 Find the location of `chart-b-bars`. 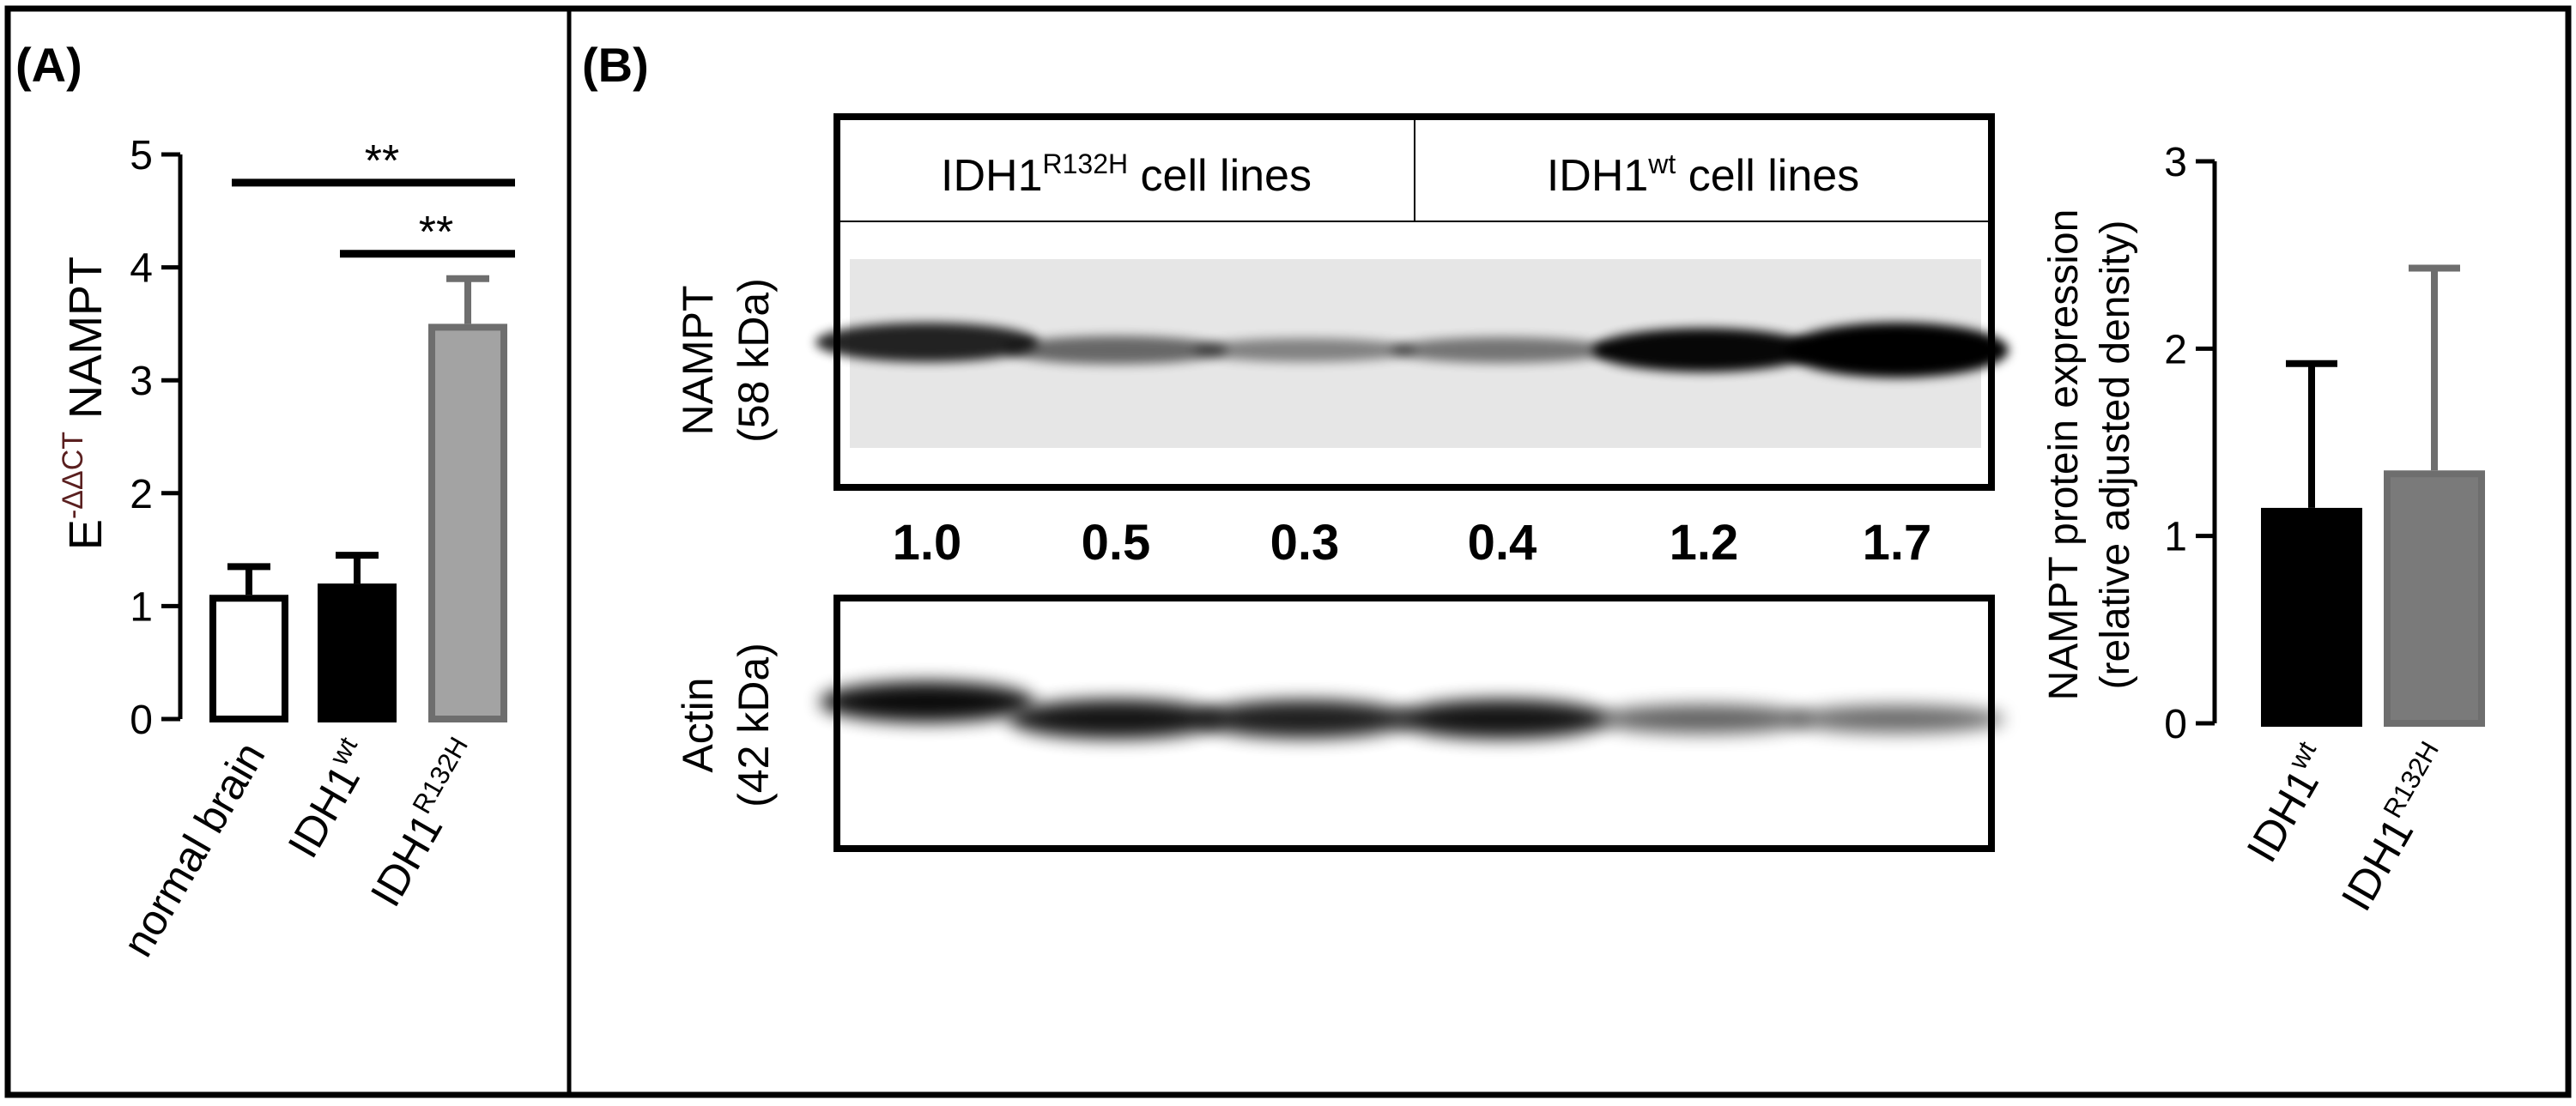

chart-b-bars is located at coordinates (2373, 496).